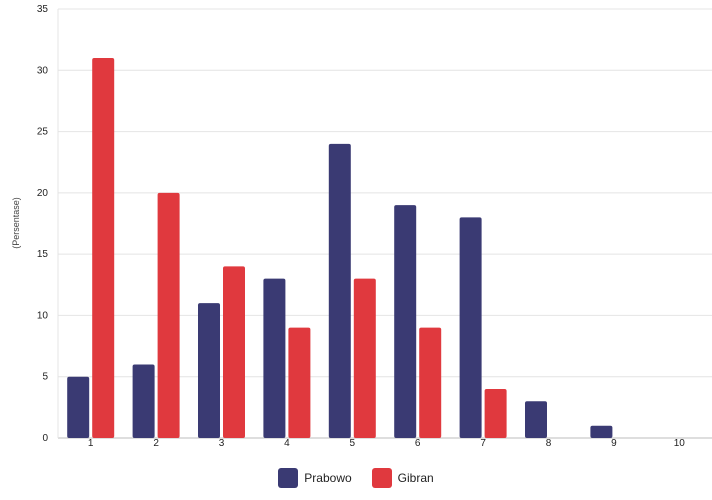  What do you see at coordinates (288, 478) in the screenshot?
I see `legend-swatch-prabowo` at bounding box center [288, 478].